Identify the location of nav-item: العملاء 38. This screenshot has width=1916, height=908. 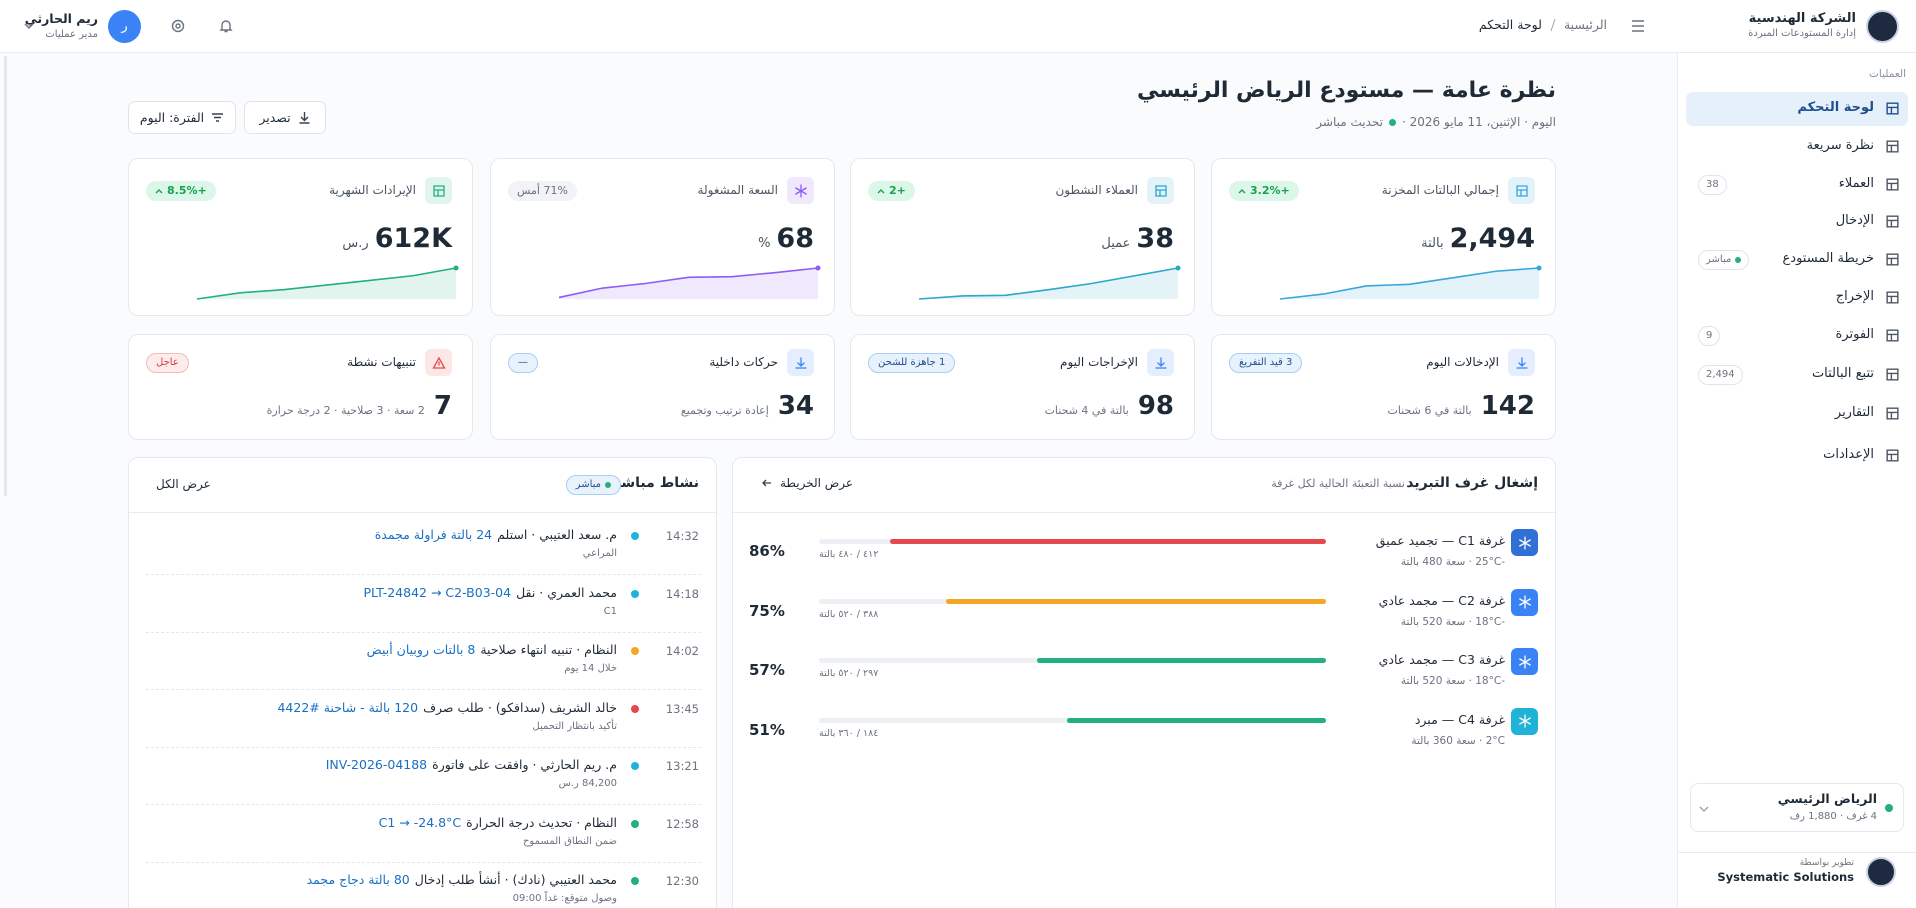
(1797, 185).